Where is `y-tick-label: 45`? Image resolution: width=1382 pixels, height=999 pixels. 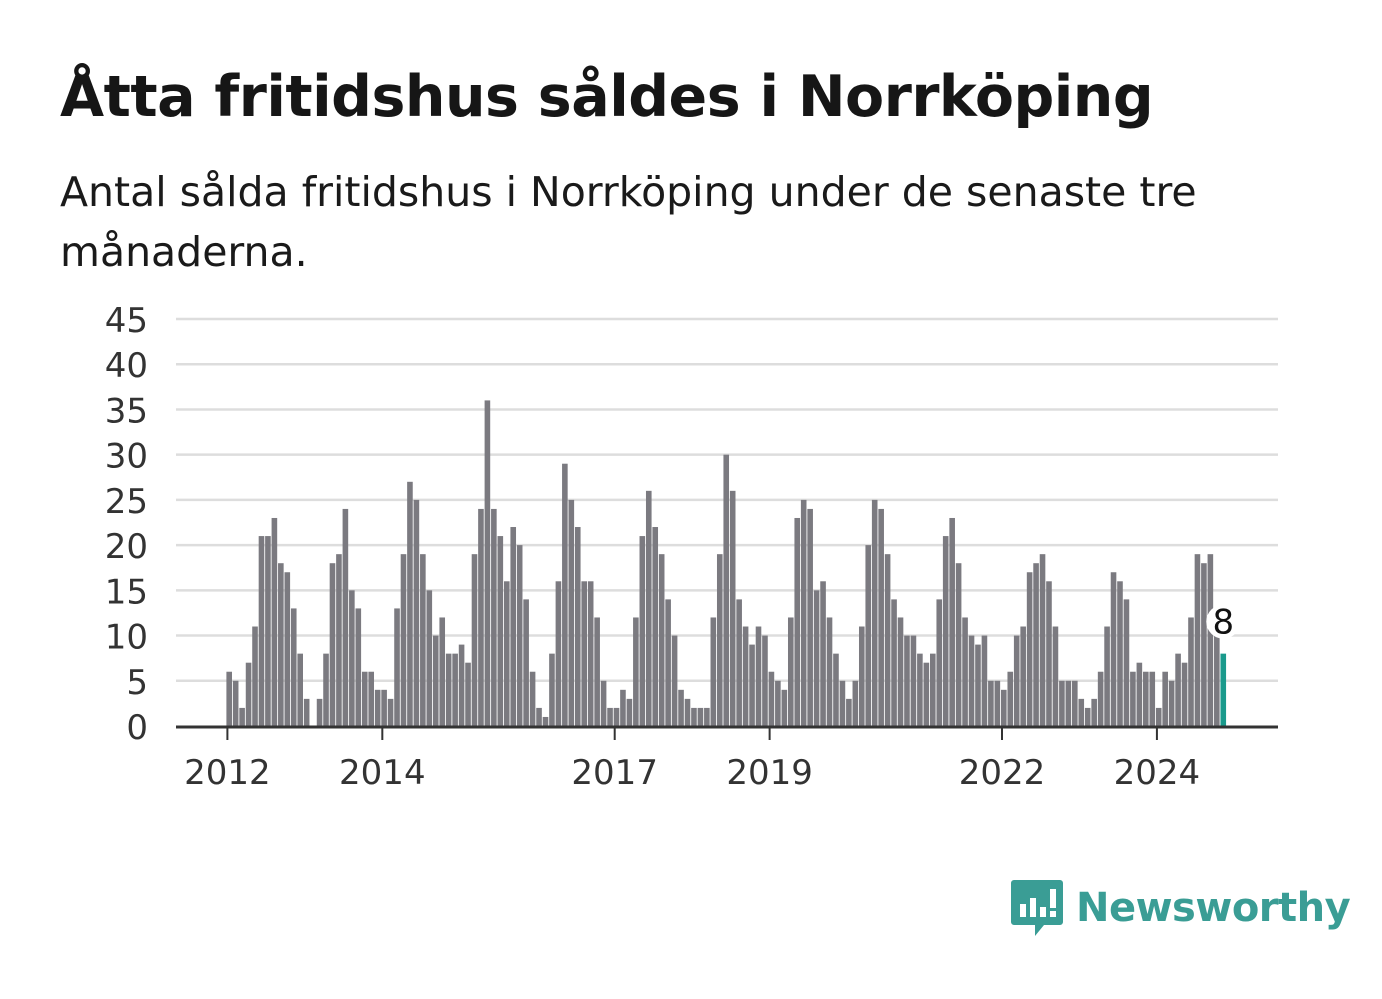 y-tick-label: 45 is located at coordinates (126, 321).